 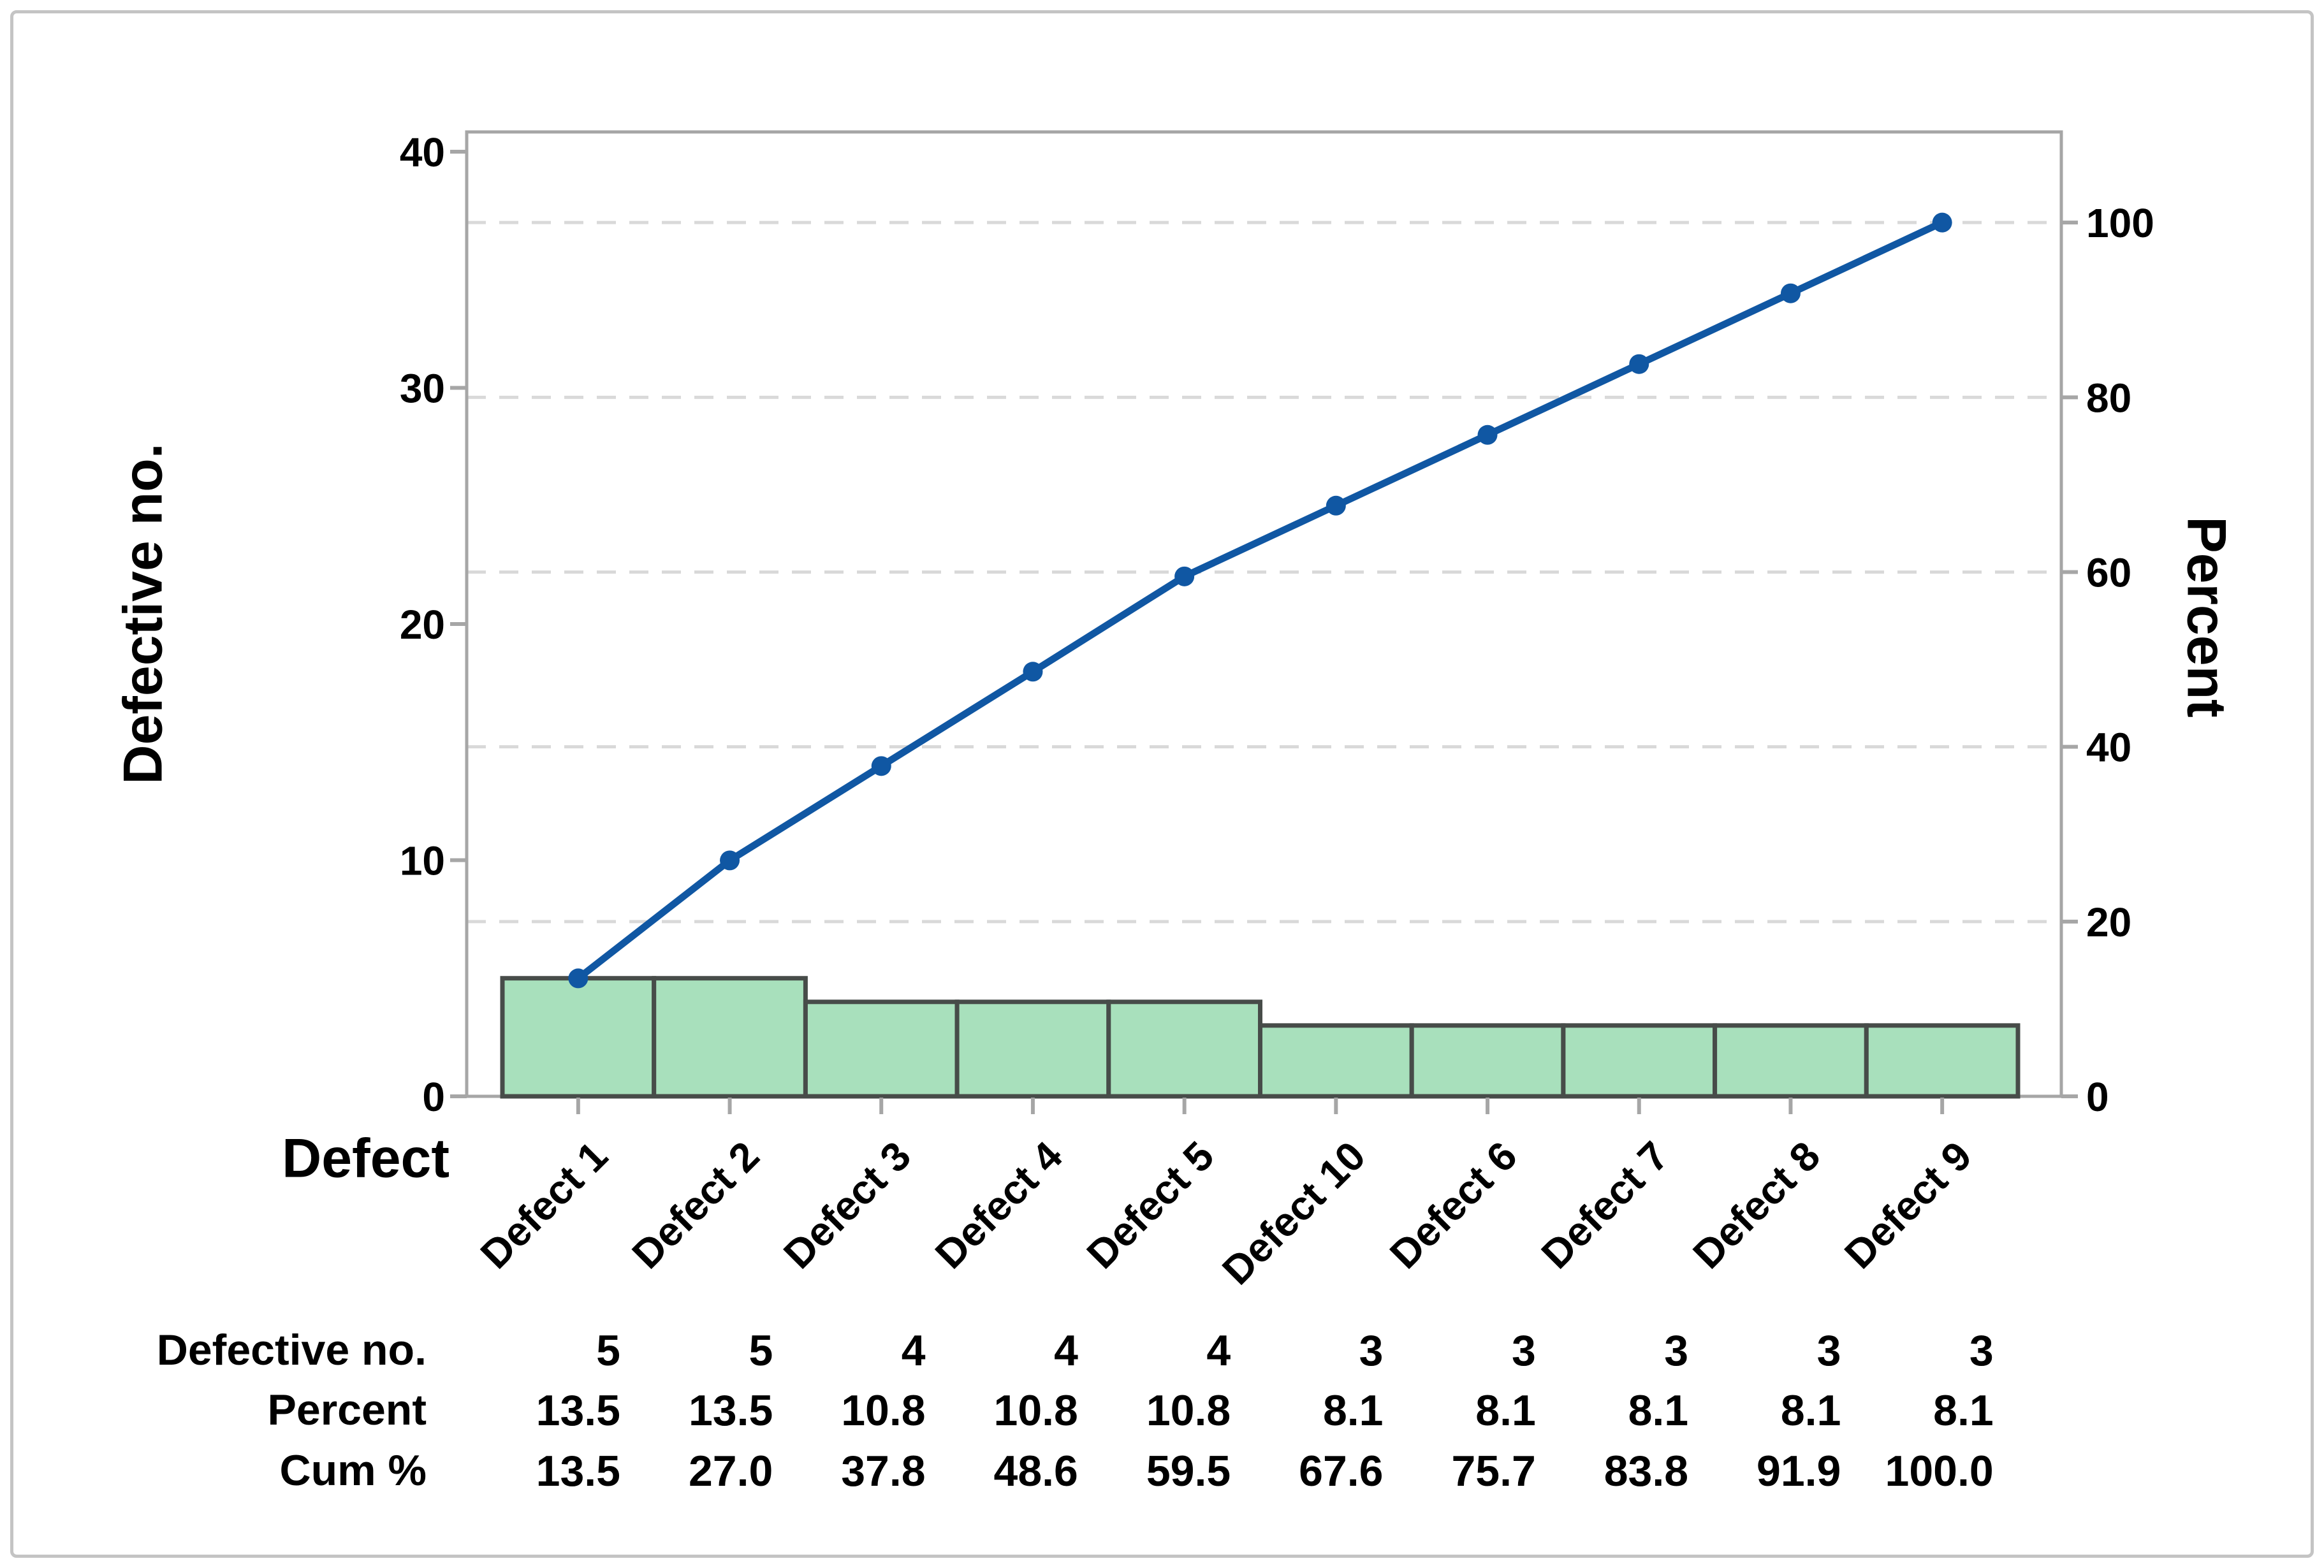 What do you see at coordinates (1605, 1205) in the screenshot?
I see `category-label: Defect 7` at bounding box center [1605, 1205].